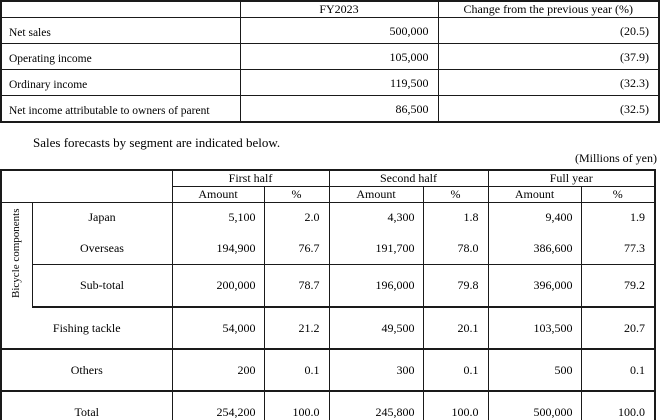 The width and height of the screenshot is (660, 420). Describe the element at coordinates (86, 328) in the screenshot. I see `segment-label-cell: Fishing tackle` at that location.